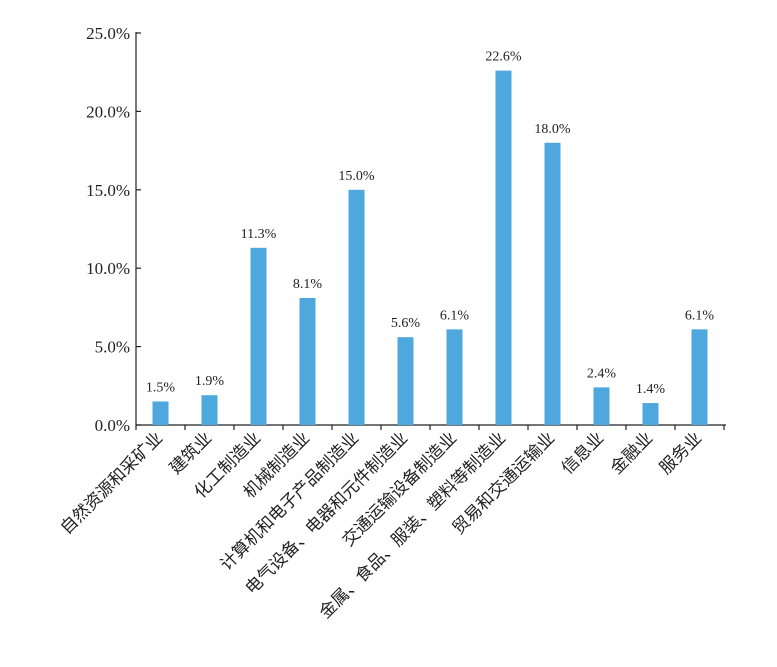 The width and height of the screenshot is (777, 667). Describe the element at coordinates (632, 453) in the screenshot. I see `category-label: 金融业` at that location.